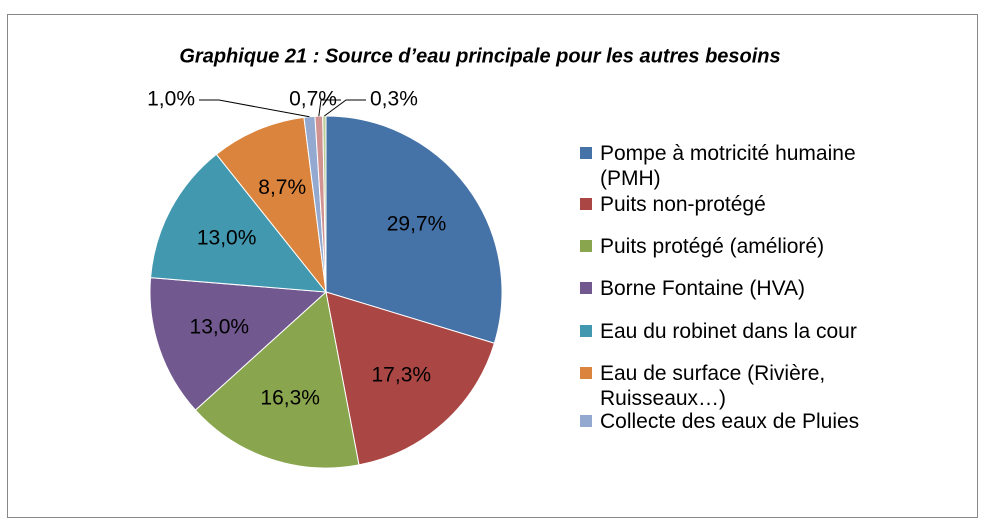 The height and width of the screenshot is (525, 986). What do you see at coordinates (730, 421) in the screenshot?
I see `legend-label: Collecte des eaux de Pluies` at bounding box center [730, 421].